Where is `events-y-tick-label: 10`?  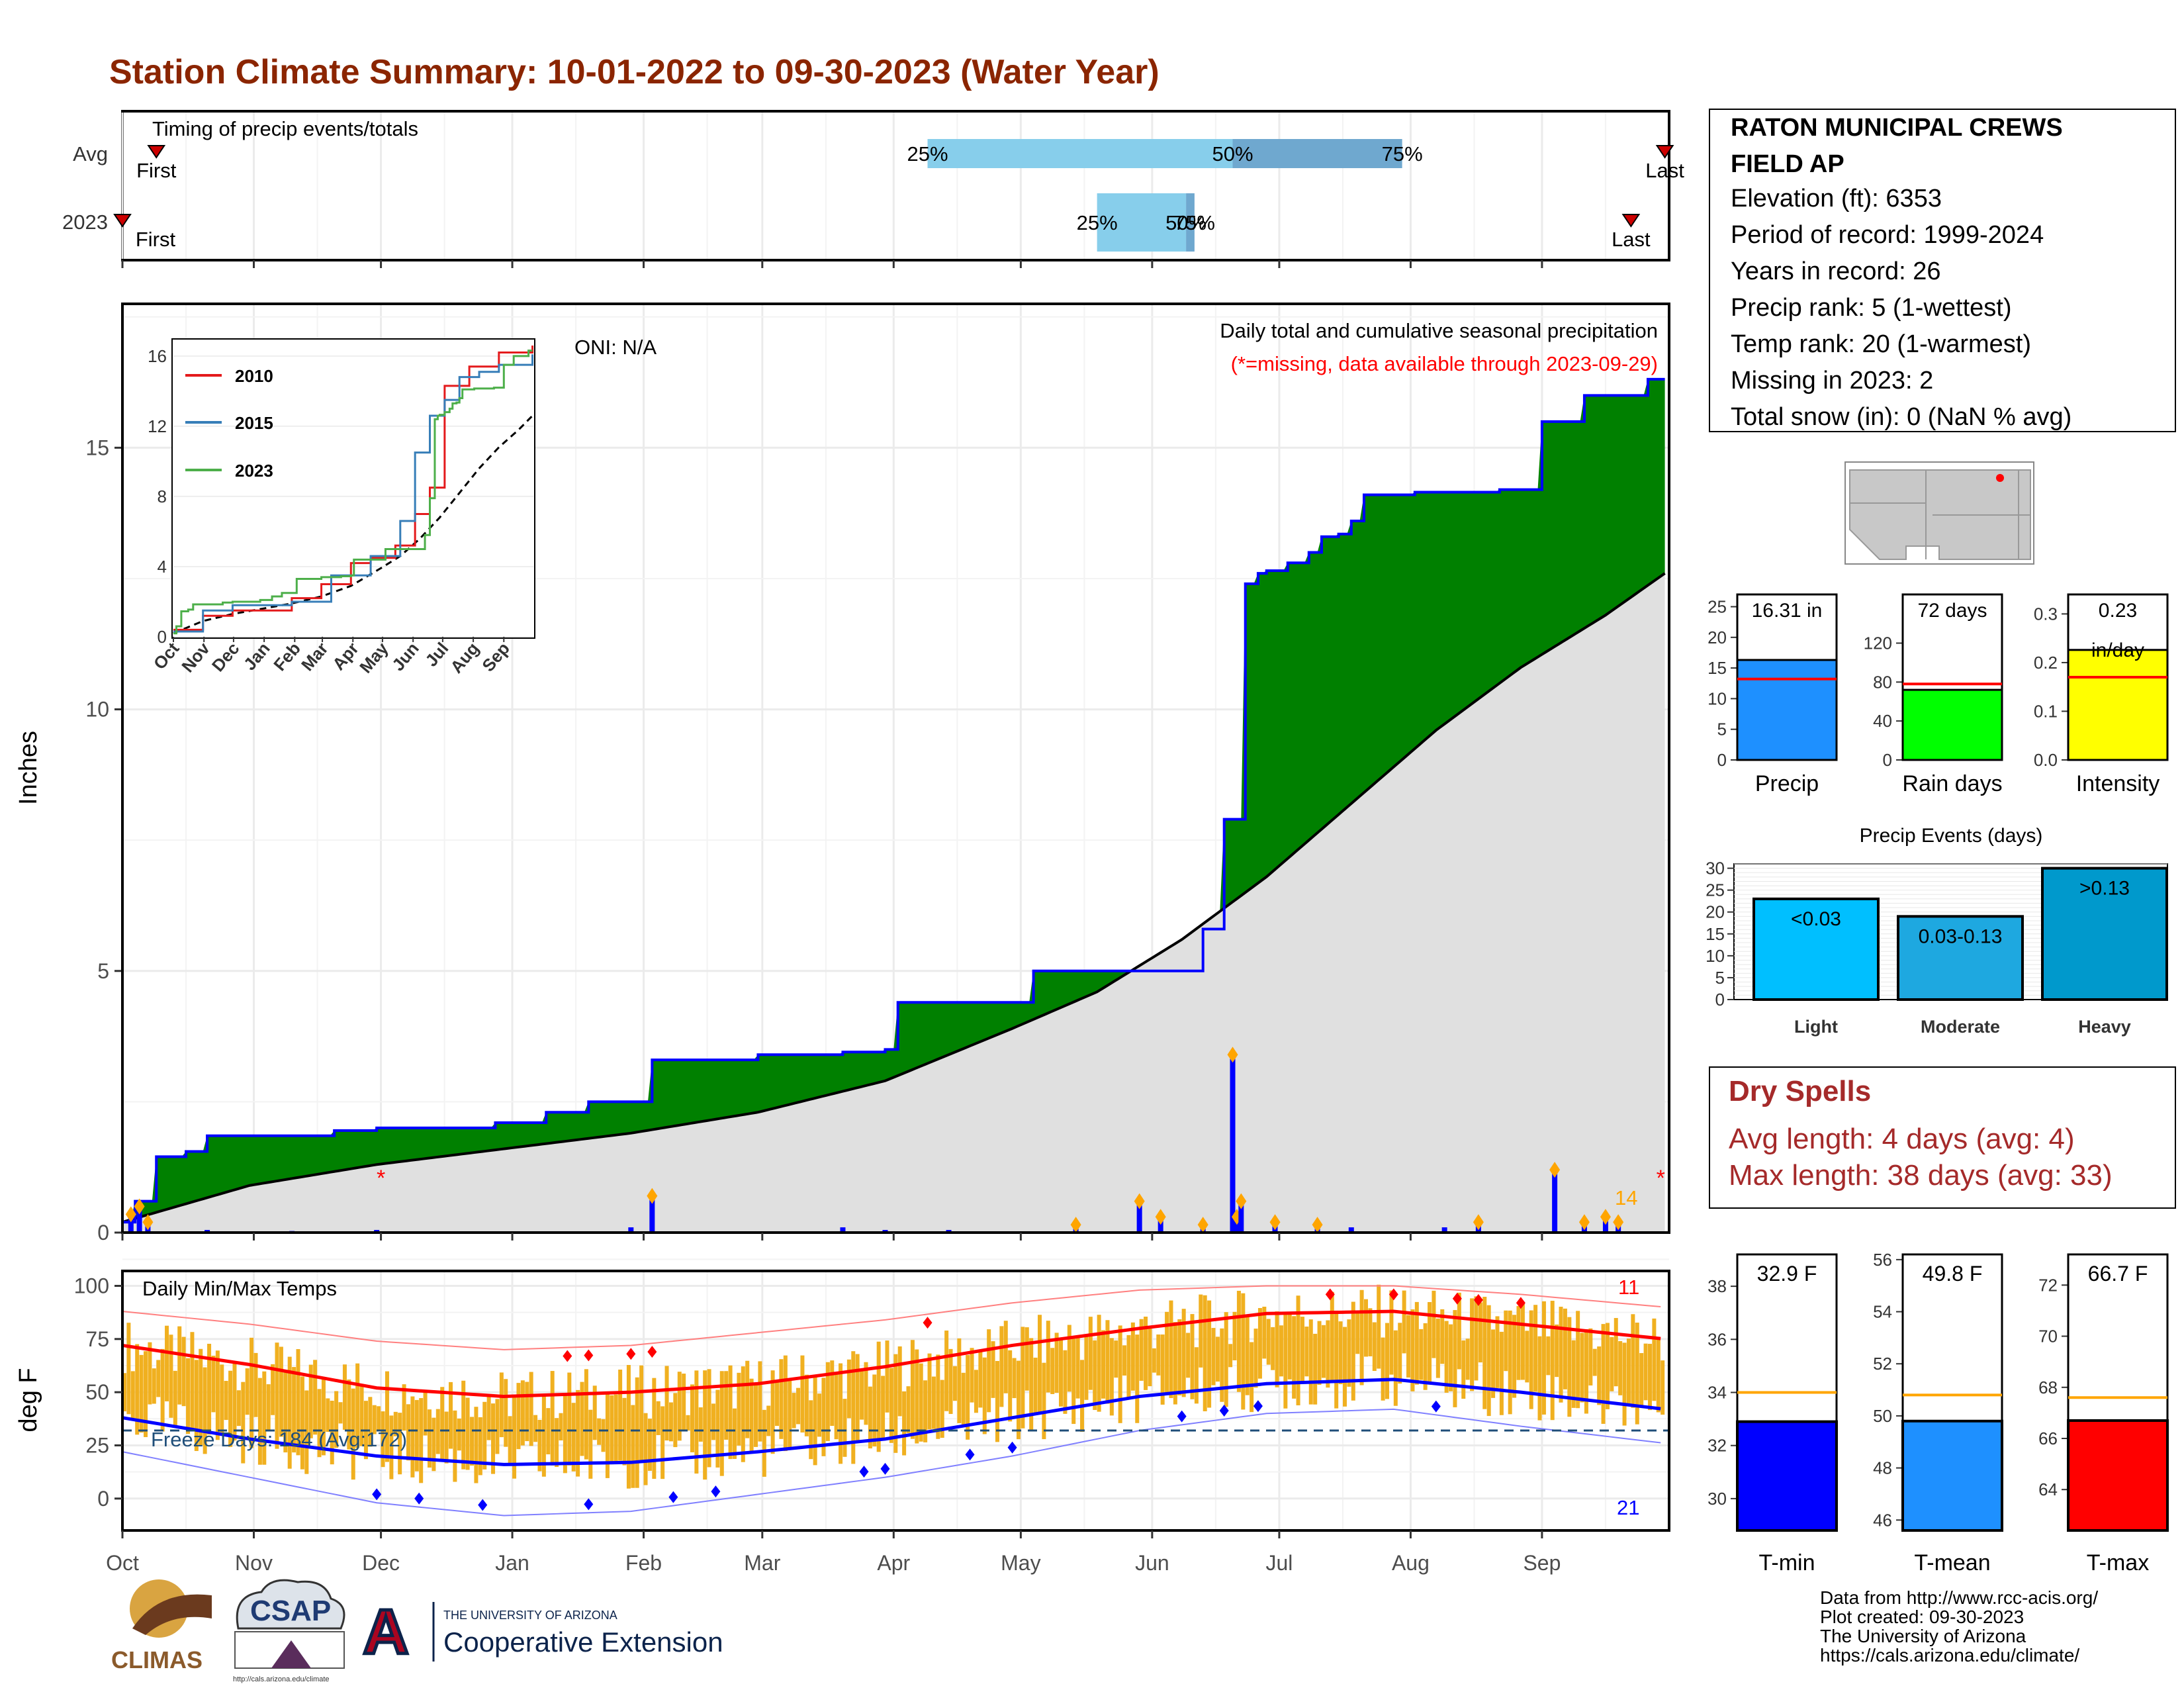 events-y-tick-label: 10 is located at coordinates (1715, 956).